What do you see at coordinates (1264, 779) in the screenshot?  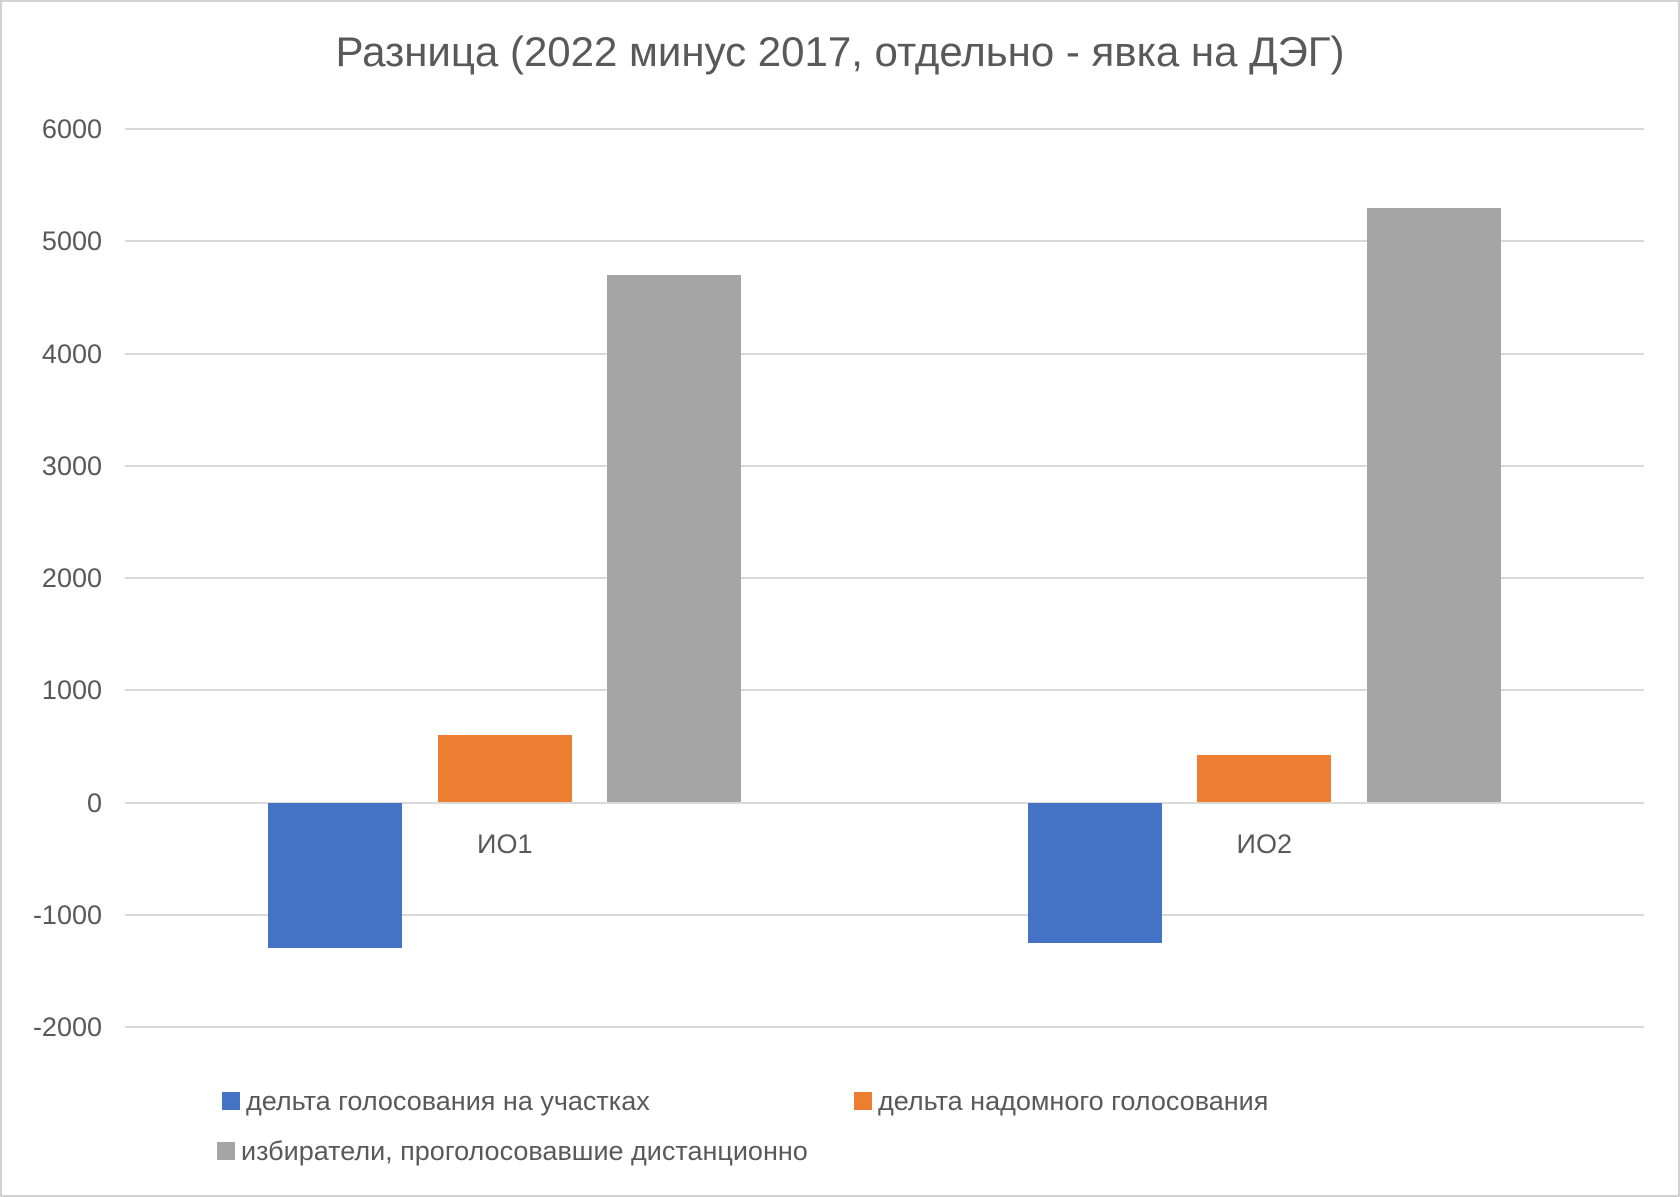 I see `bar-c1-s1` at bounding box center [1264, 779].